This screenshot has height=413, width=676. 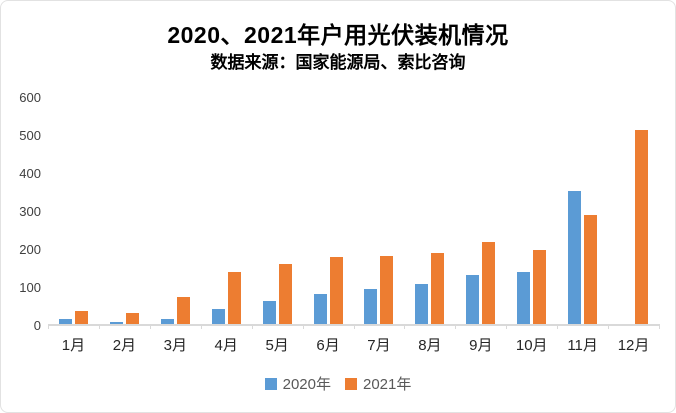 What do you see at coordinates (386, 290) in the screenshot?
I see `bar-2021年-7月` at bounding box center [386, 290].